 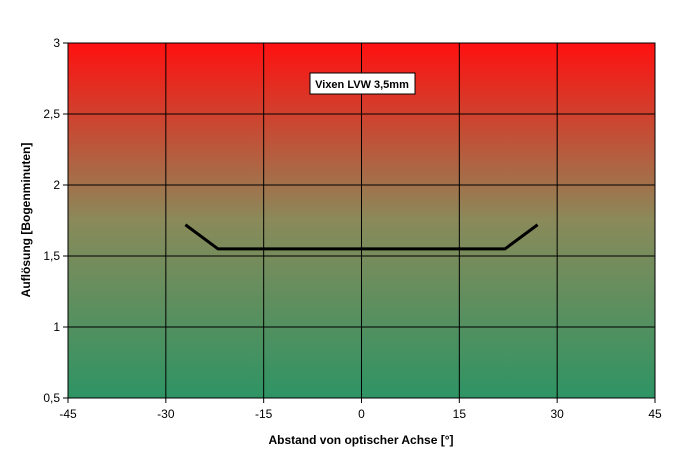 What do you see at coordinates (26, 220) in the screenshot?
I see `y-axis-title: Auflösung [Bogenminuten]` at bounding box center [26, 220].